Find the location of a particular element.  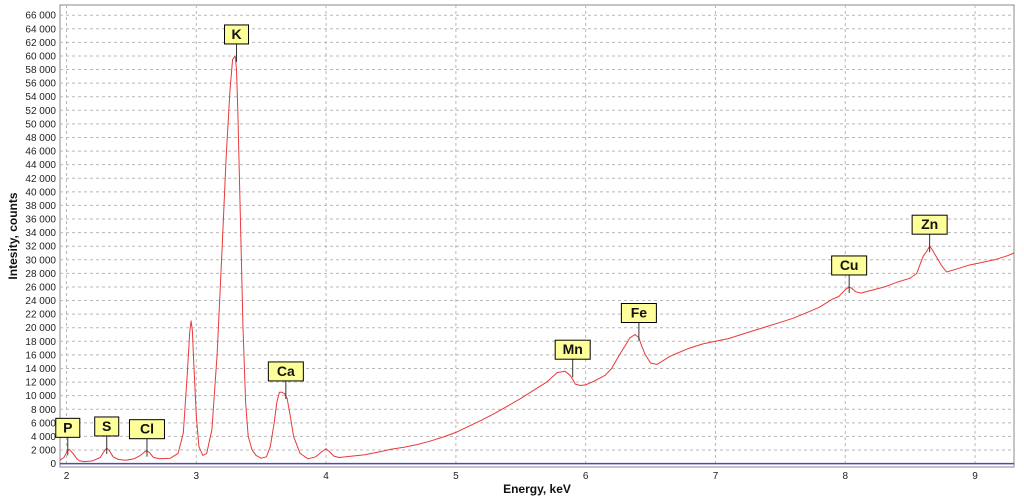

peak-label-ca: Ca is located at coordinates (285, 380).